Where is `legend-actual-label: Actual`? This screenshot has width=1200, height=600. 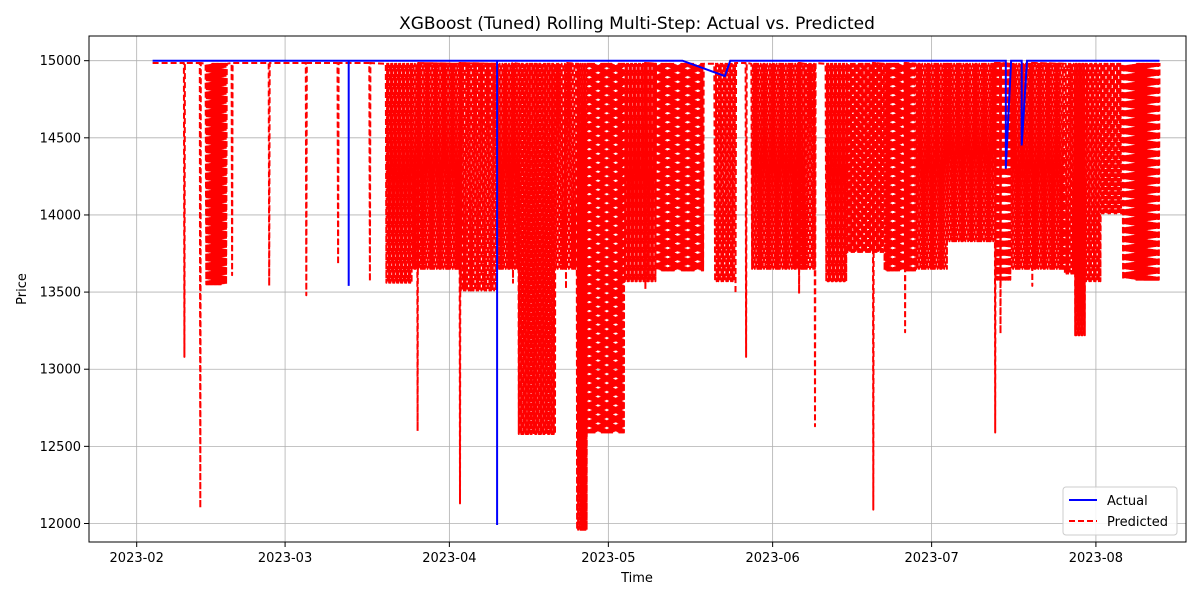
legend-actual-label: Actual is located at coordinates (1127, 501).